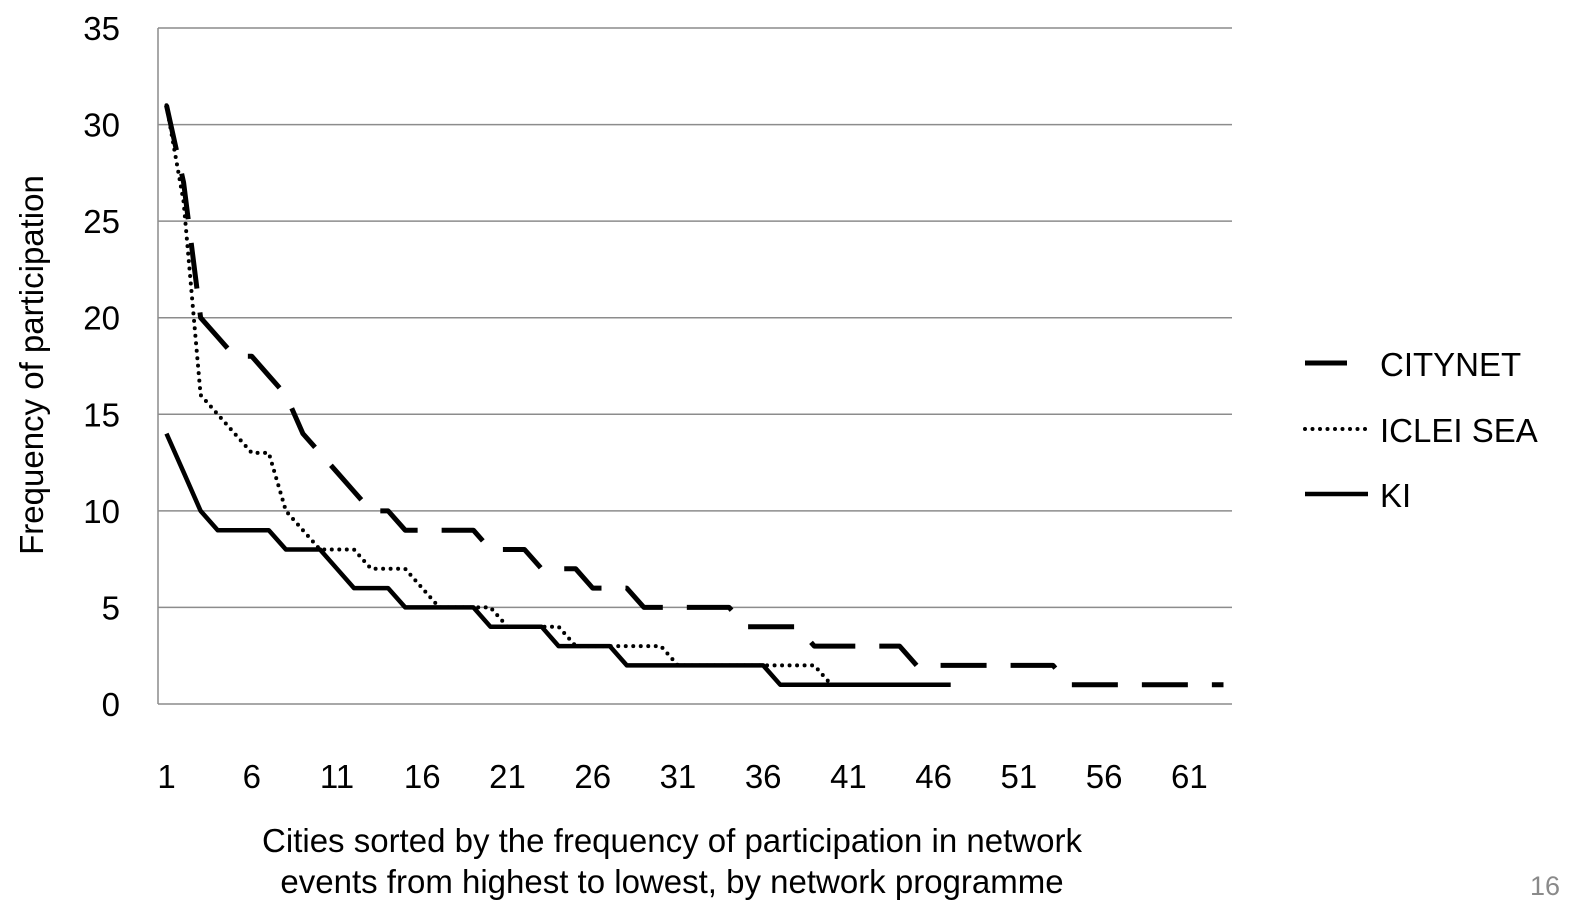 Image resolution: width=1575 pixels, height=906 pixels. Describe the element at coordinates (1019, 776) in the screenshot. I see `x-tick-label: 51` at that location.